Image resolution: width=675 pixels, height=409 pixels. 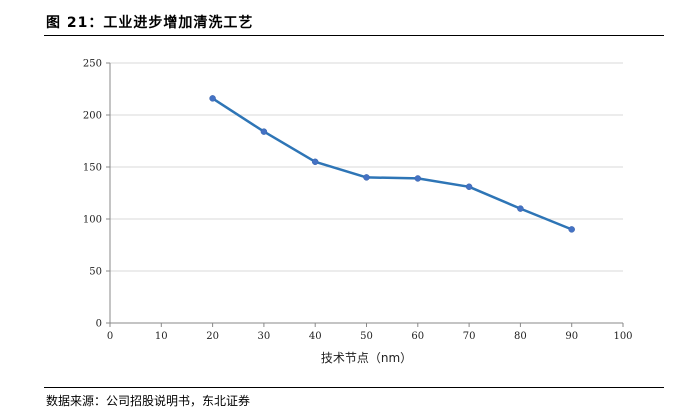 I want to click on x-tick-label: 40, so click(x=315, y=336).